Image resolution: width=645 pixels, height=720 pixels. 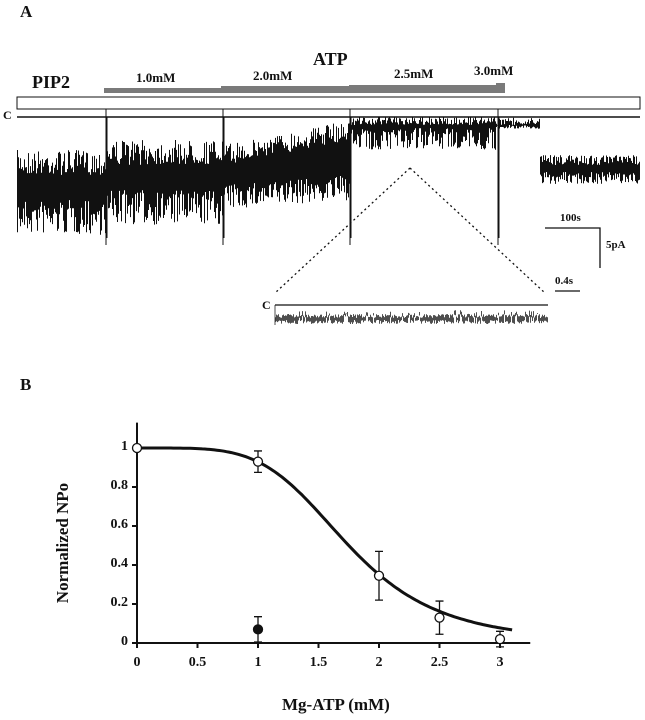 I want to click on y-tick-label: 0.6, so click(x=119, y=524).